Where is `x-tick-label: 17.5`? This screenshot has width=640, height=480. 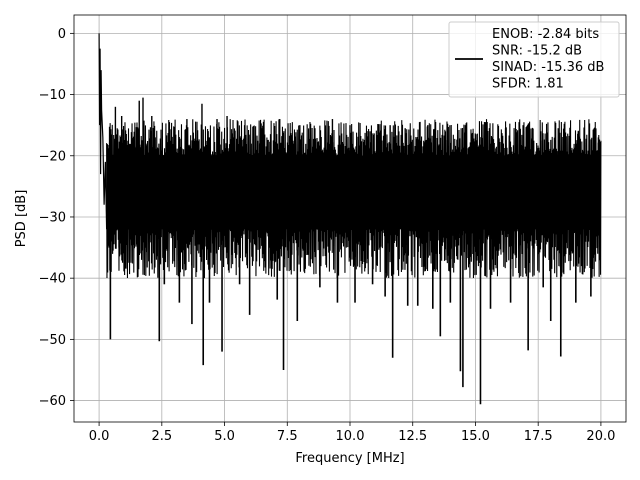
x-tick-label: 17.5 is located at coordinates (538, 436).